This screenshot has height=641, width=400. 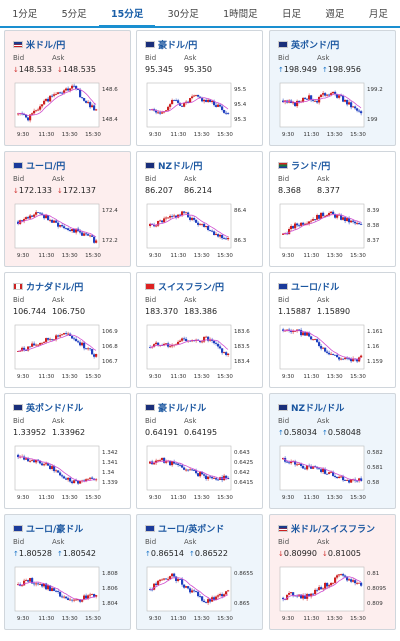 What do you see at coordinates (200, 593) in the screenshot?
I see `mini-chart: 0.8655 0.865 9:30 11:30 13:30 15:30` at bounding box center [200, 593].